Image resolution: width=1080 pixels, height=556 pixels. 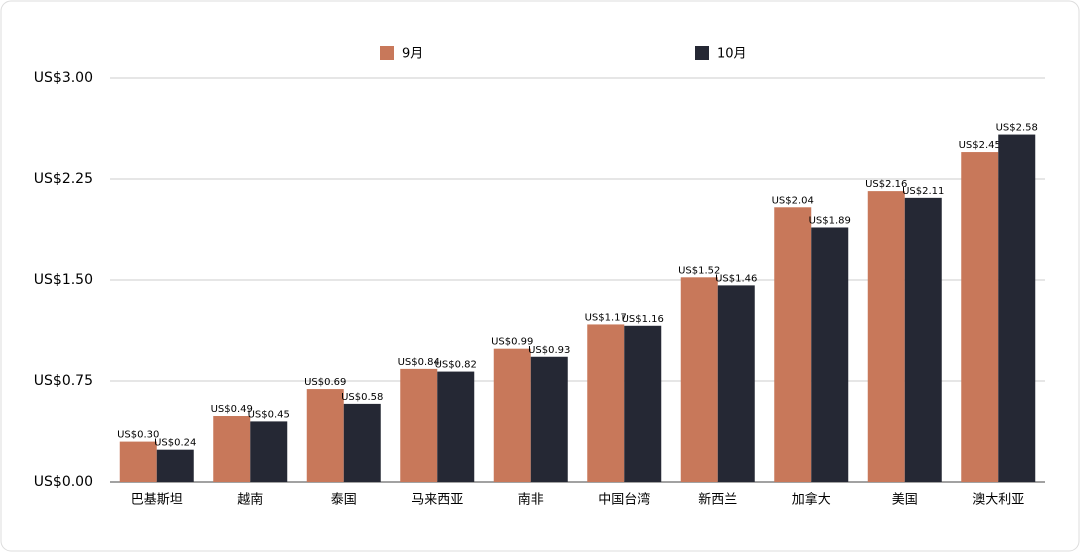 What do you see at coordinates (63, 482) in the screenshot?
I see `y-tick-label: US$0.00` at bounding box center [63, 482].